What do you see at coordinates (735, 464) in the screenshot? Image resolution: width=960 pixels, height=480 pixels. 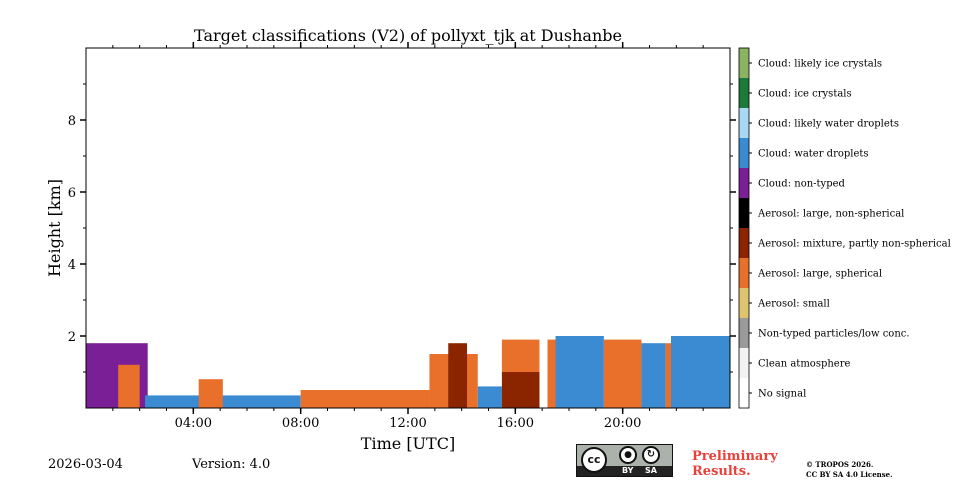 I see `preliminary-results-label: Preliminary Results.` at bounding box center [735, 464].